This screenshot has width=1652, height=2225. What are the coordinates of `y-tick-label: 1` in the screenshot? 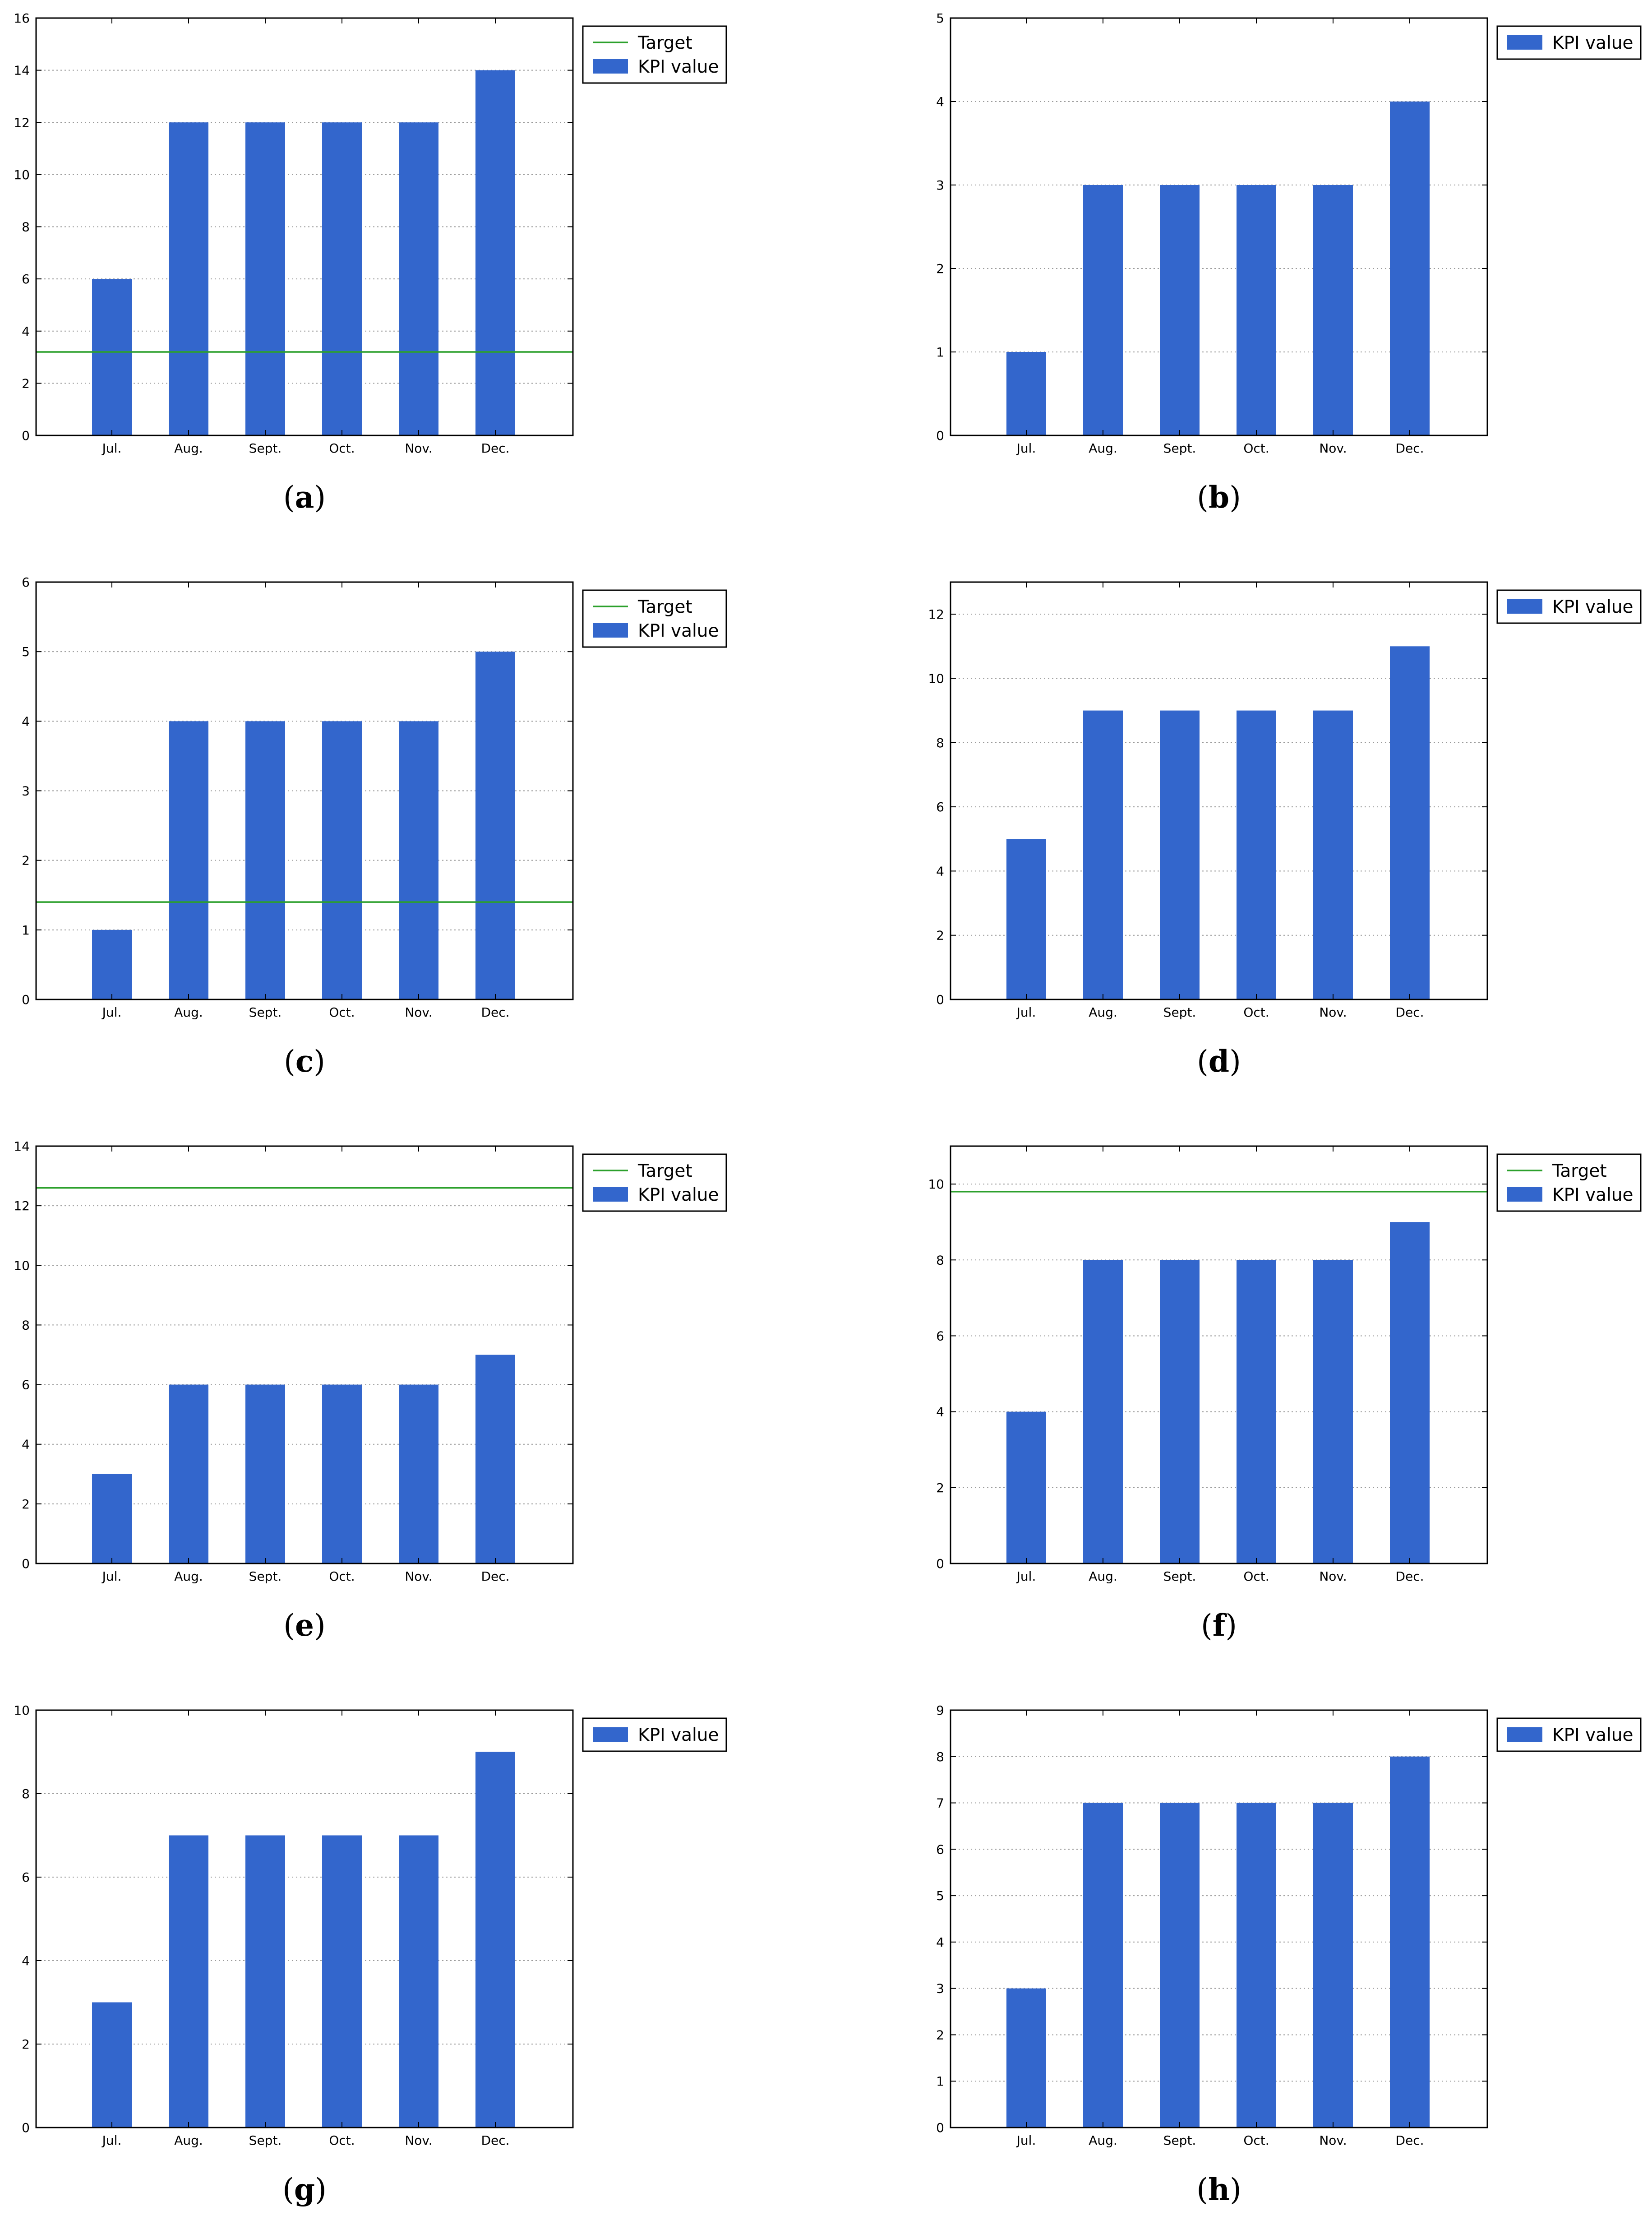 It's located at (940, 352).